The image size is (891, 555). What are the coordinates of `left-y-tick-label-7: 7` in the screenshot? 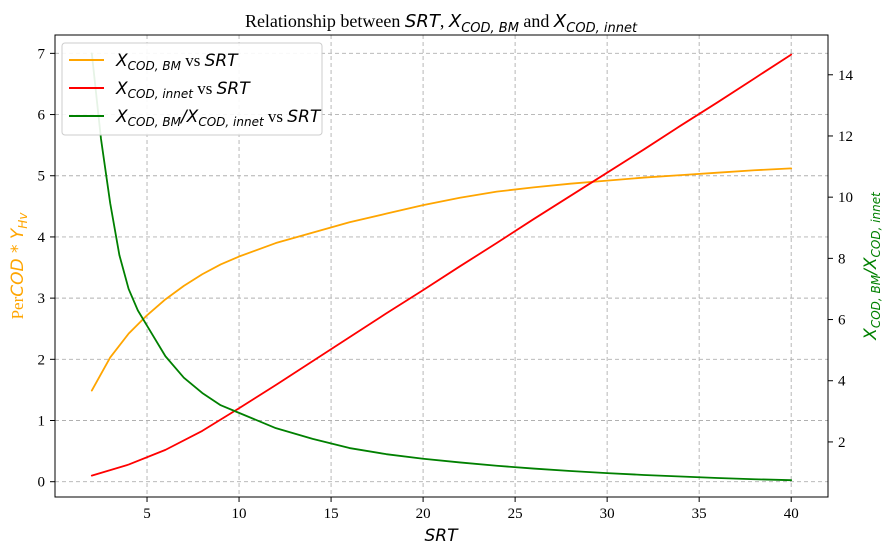 It's located at (42, 54).